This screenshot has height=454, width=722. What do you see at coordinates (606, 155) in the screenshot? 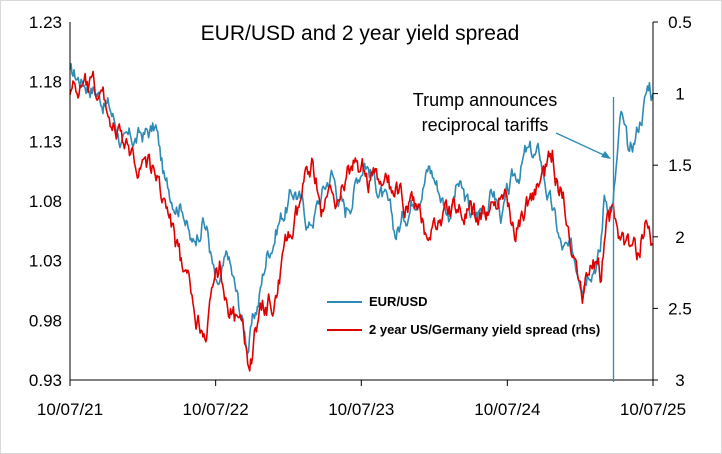
I see `annotation-arrowhead` at bounding box center [606, 155].